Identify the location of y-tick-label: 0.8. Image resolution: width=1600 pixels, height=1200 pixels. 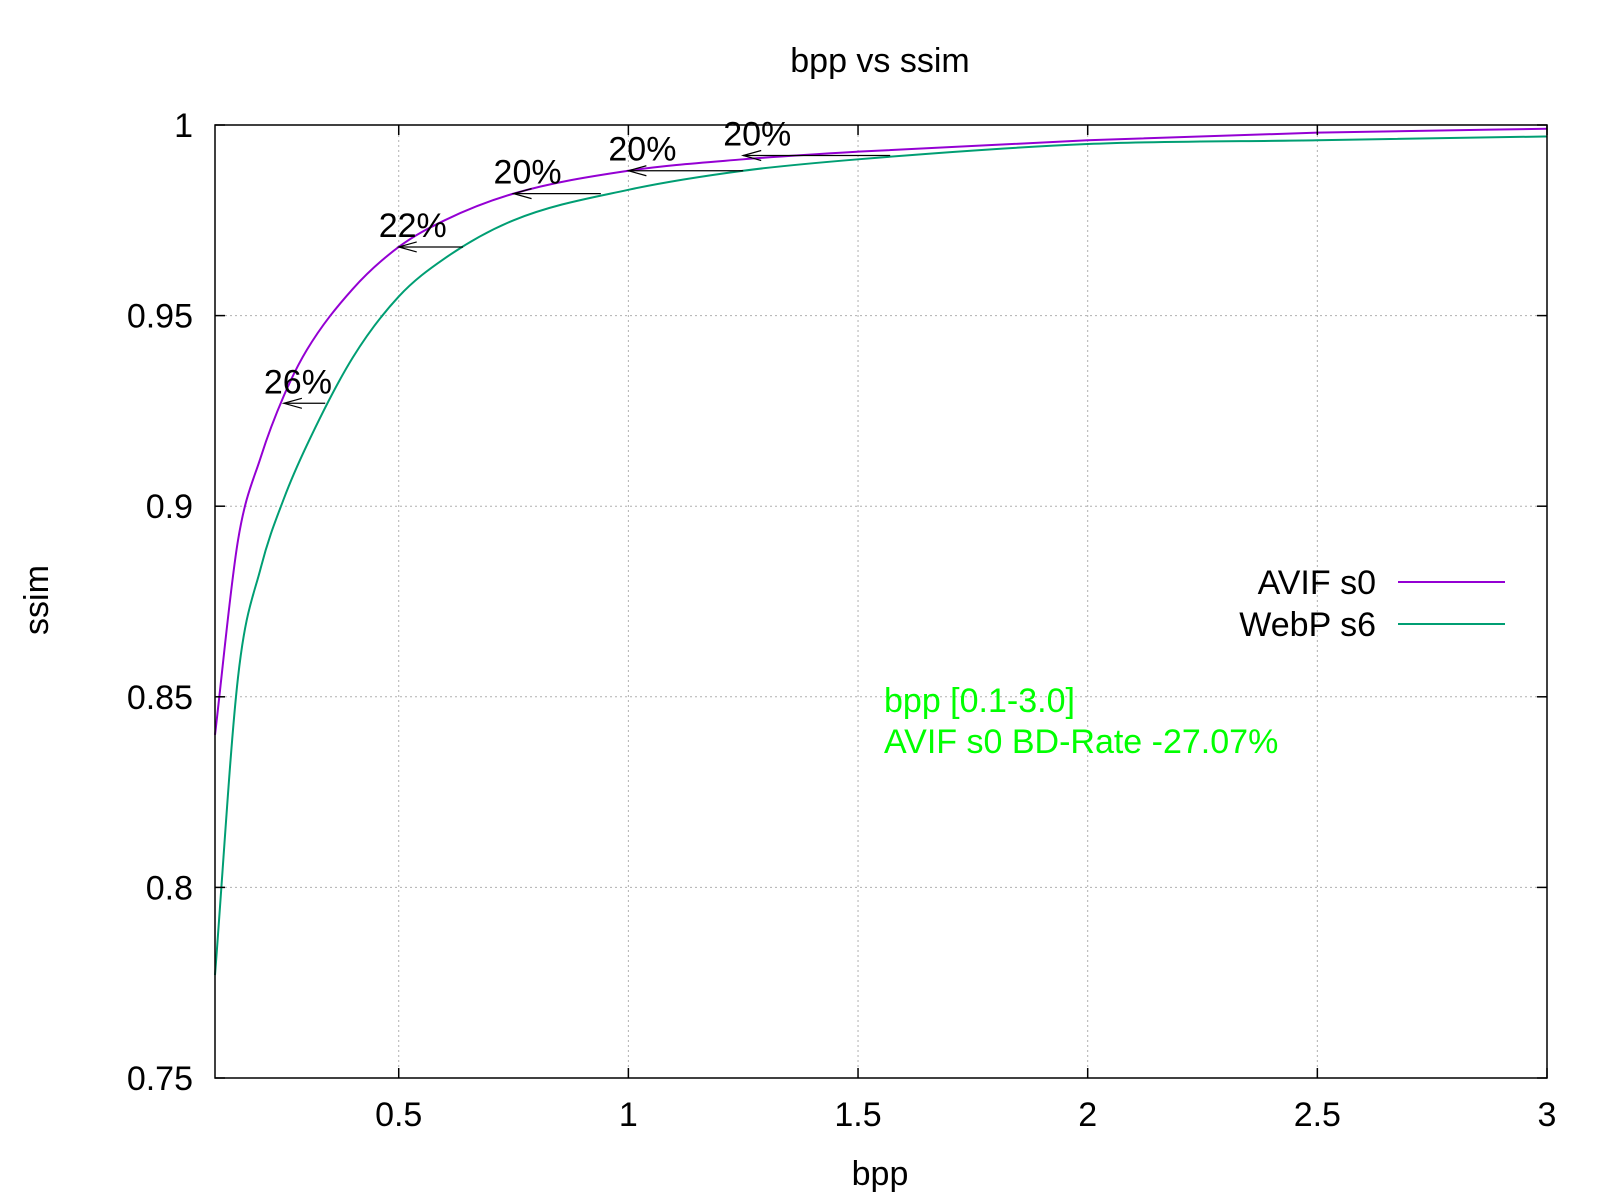
(169, 888).